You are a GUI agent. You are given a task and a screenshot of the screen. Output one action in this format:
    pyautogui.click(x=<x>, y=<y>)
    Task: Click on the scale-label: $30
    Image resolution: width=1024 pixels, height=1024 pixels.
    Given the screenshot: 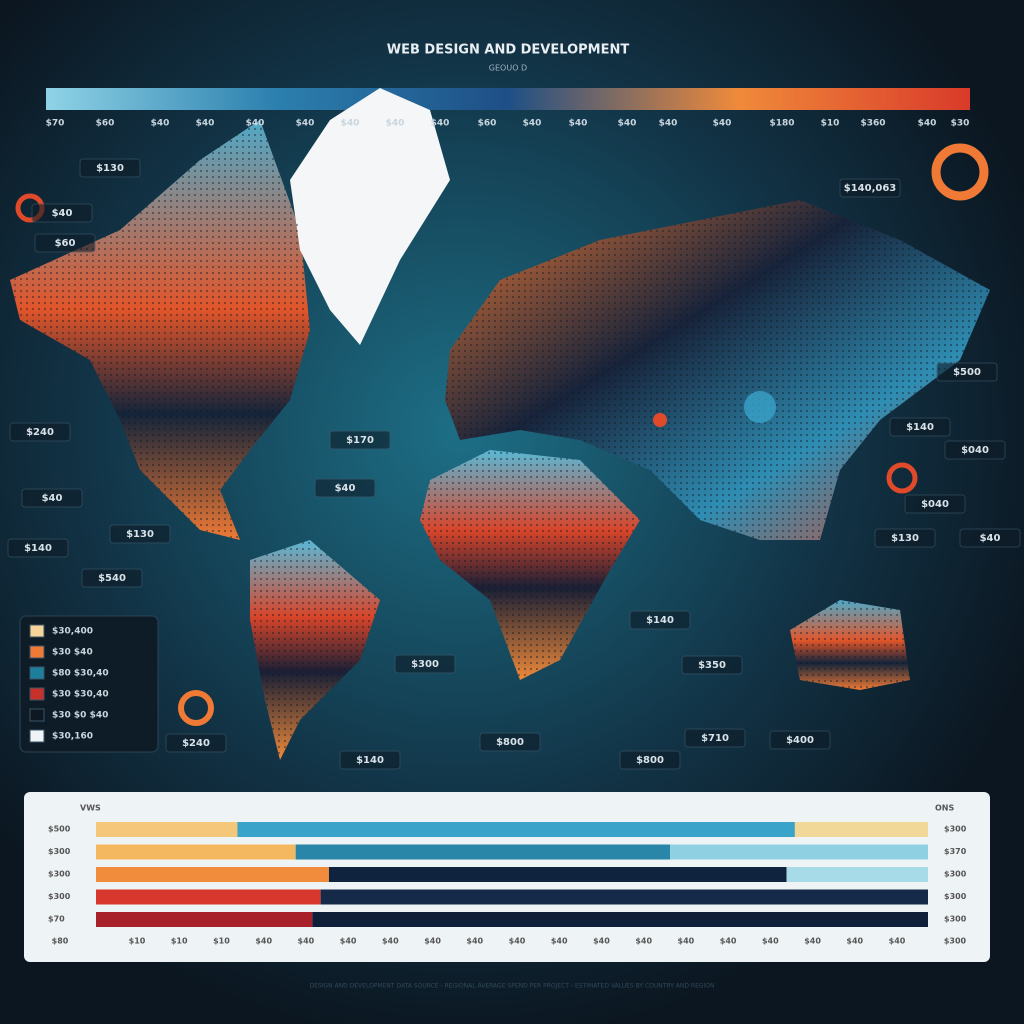 What is the action you would take?
    pyautogui.click(x=960, y=124)
    